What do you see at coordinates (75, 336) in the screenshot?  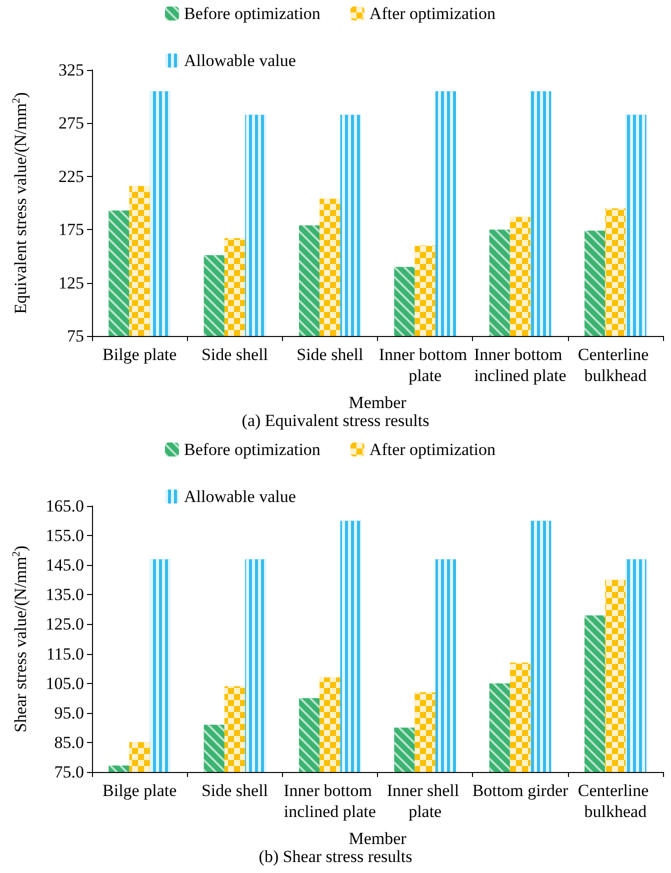 I see `y-tick-label: 75` at bounding box center [75, 336].